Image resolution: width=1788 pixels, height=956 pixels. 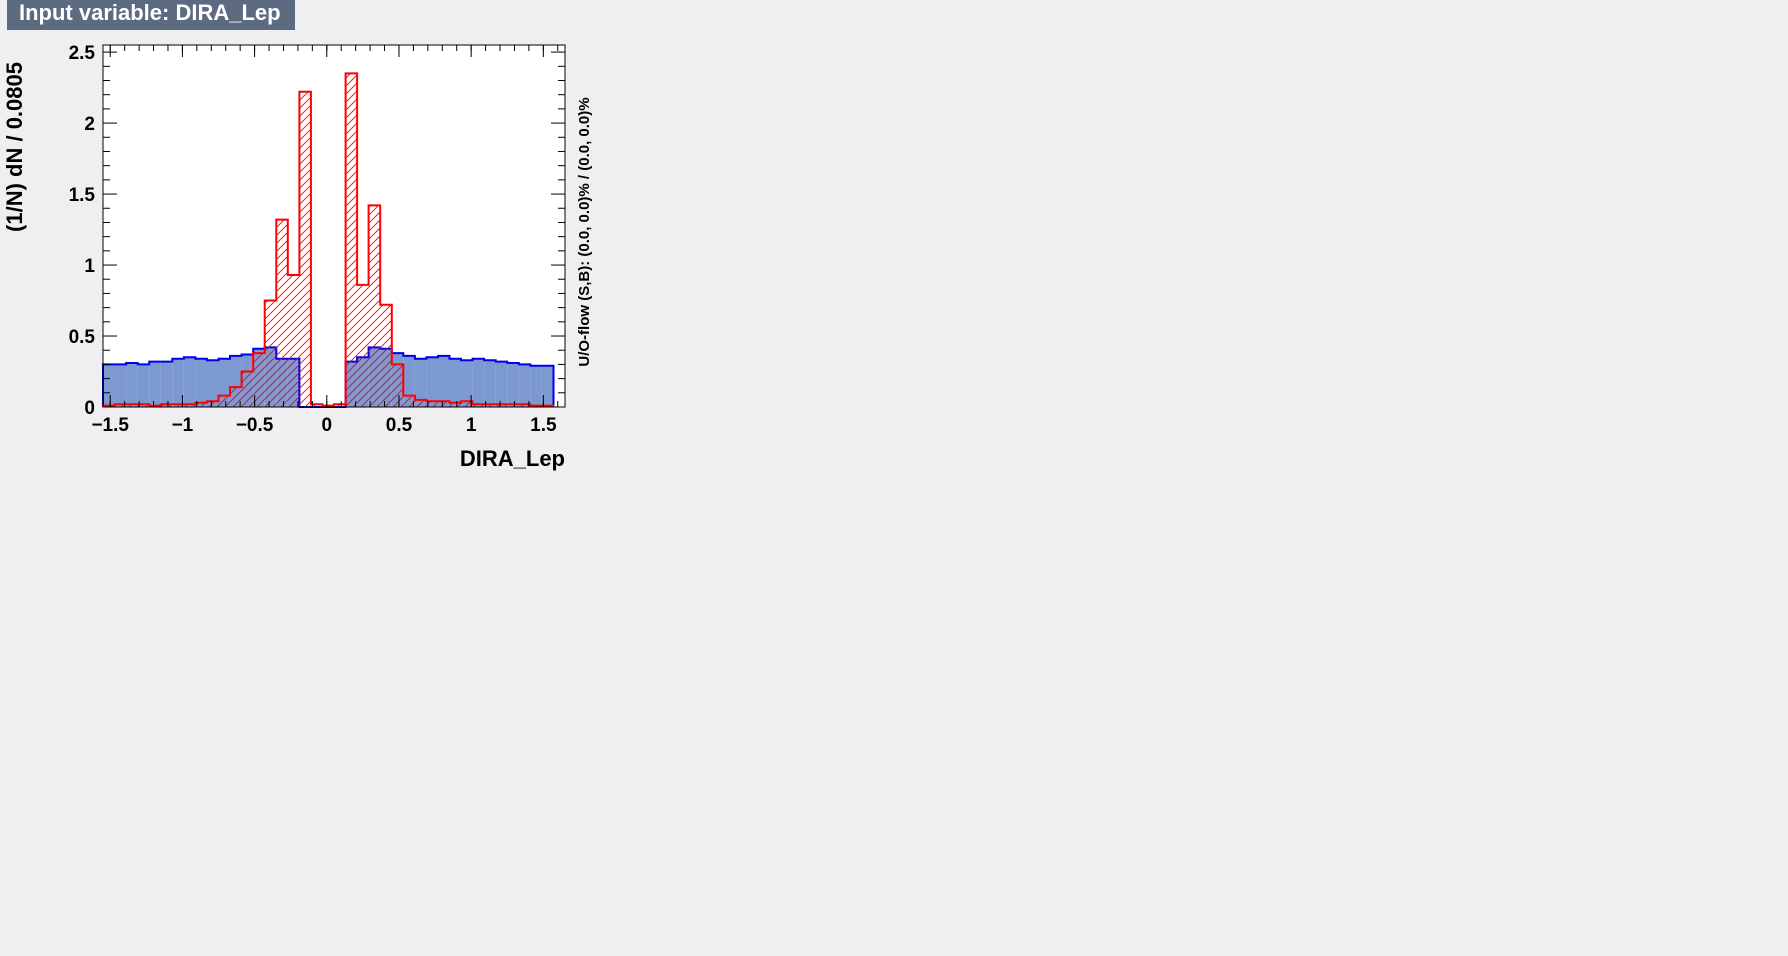 I want to click on y-axis-label: (1/N) dN / 0.0805, so click(x=14, y=147).